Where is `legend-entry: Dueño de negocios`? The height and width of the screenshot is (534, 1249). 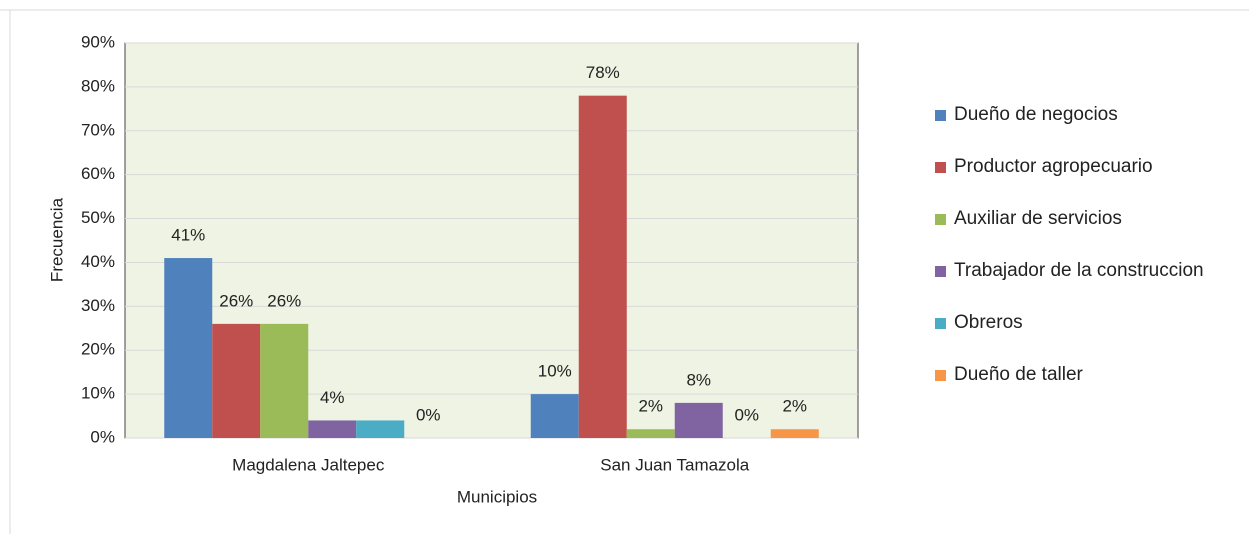
legend-entry: Dueño de negocios is located at coordinates (1080, 115).